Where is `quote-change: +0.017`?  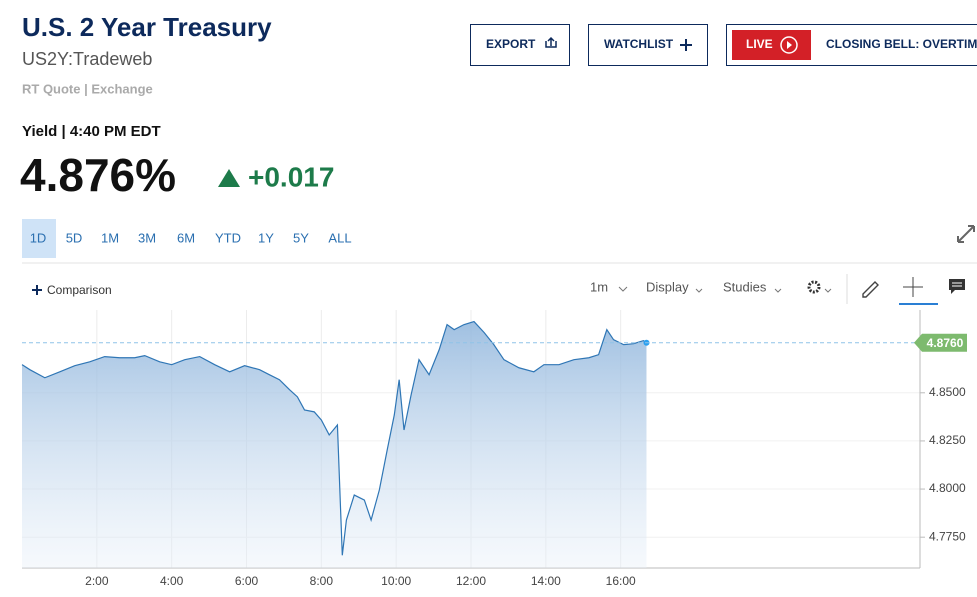 quote-change: +0.017 is located at coordinates (291, 176).